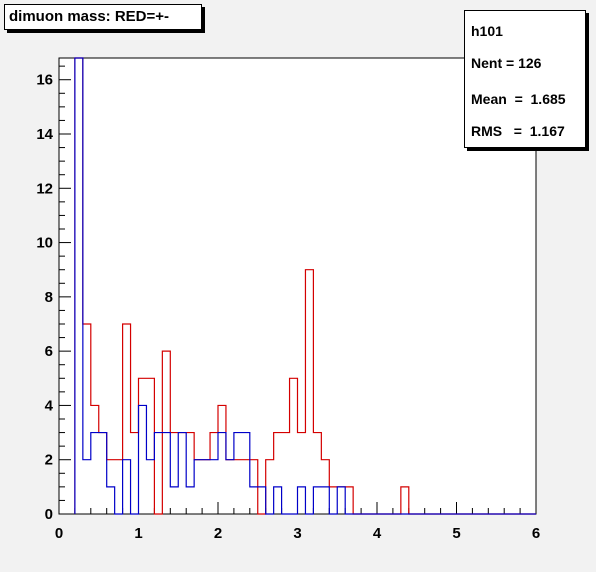 This screenshot has height=572, width=596. What do you see at coordinates (506, 63) in the screenshot?
I see `stats-entries: Nent = 126` at bounding box center [506, 63].